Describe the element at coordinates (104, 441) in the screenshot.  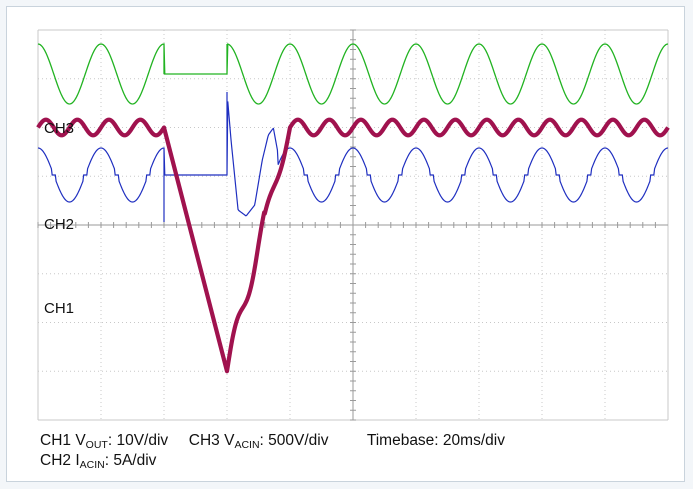
I see `caption-ch1: CH1 VOUT: 10V/div` at that location.